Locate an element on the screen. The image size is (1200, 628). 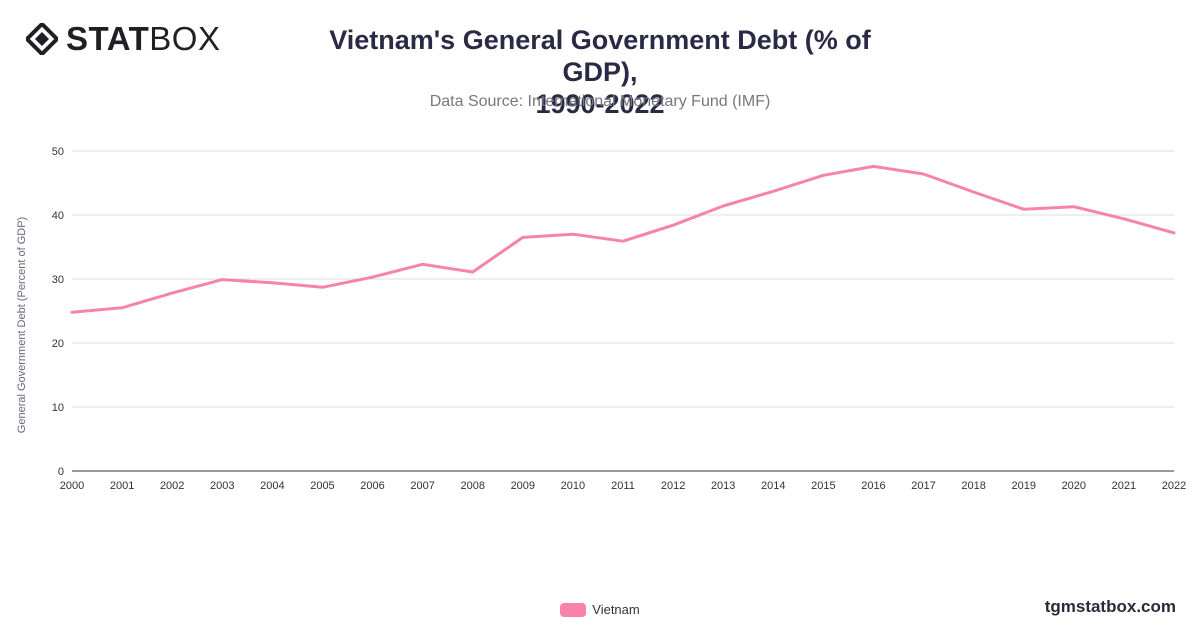
y-tick-label: 40 is located at coordinates (58, 216).